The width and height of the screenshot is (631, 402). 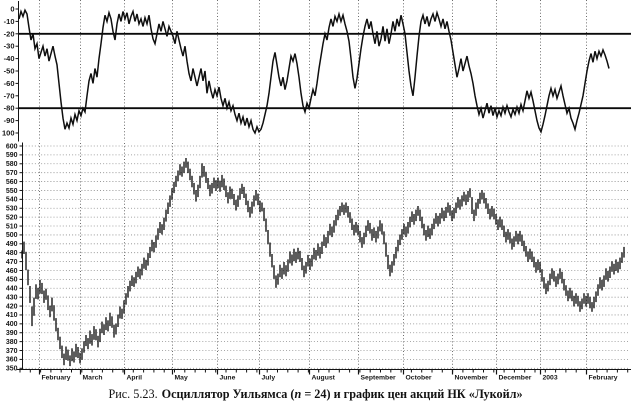 I want to click on svg-text: 350, so click(x=12, y=369).